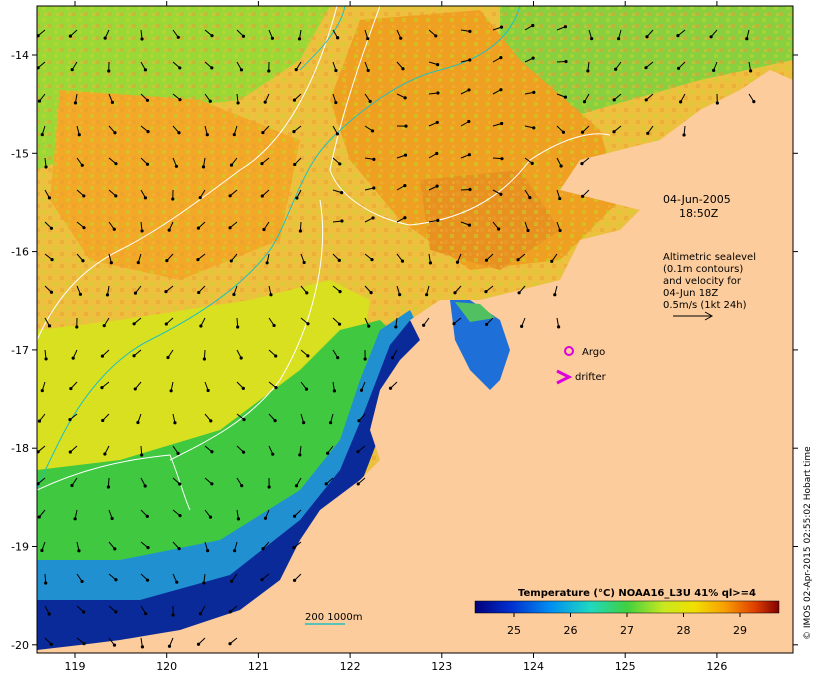 Image resolution: width=820 pixels, height=680 pixels. Describe the element at coordinates (716, 666) in the screenshot. I see `lon-tick-label: 126` at that location.